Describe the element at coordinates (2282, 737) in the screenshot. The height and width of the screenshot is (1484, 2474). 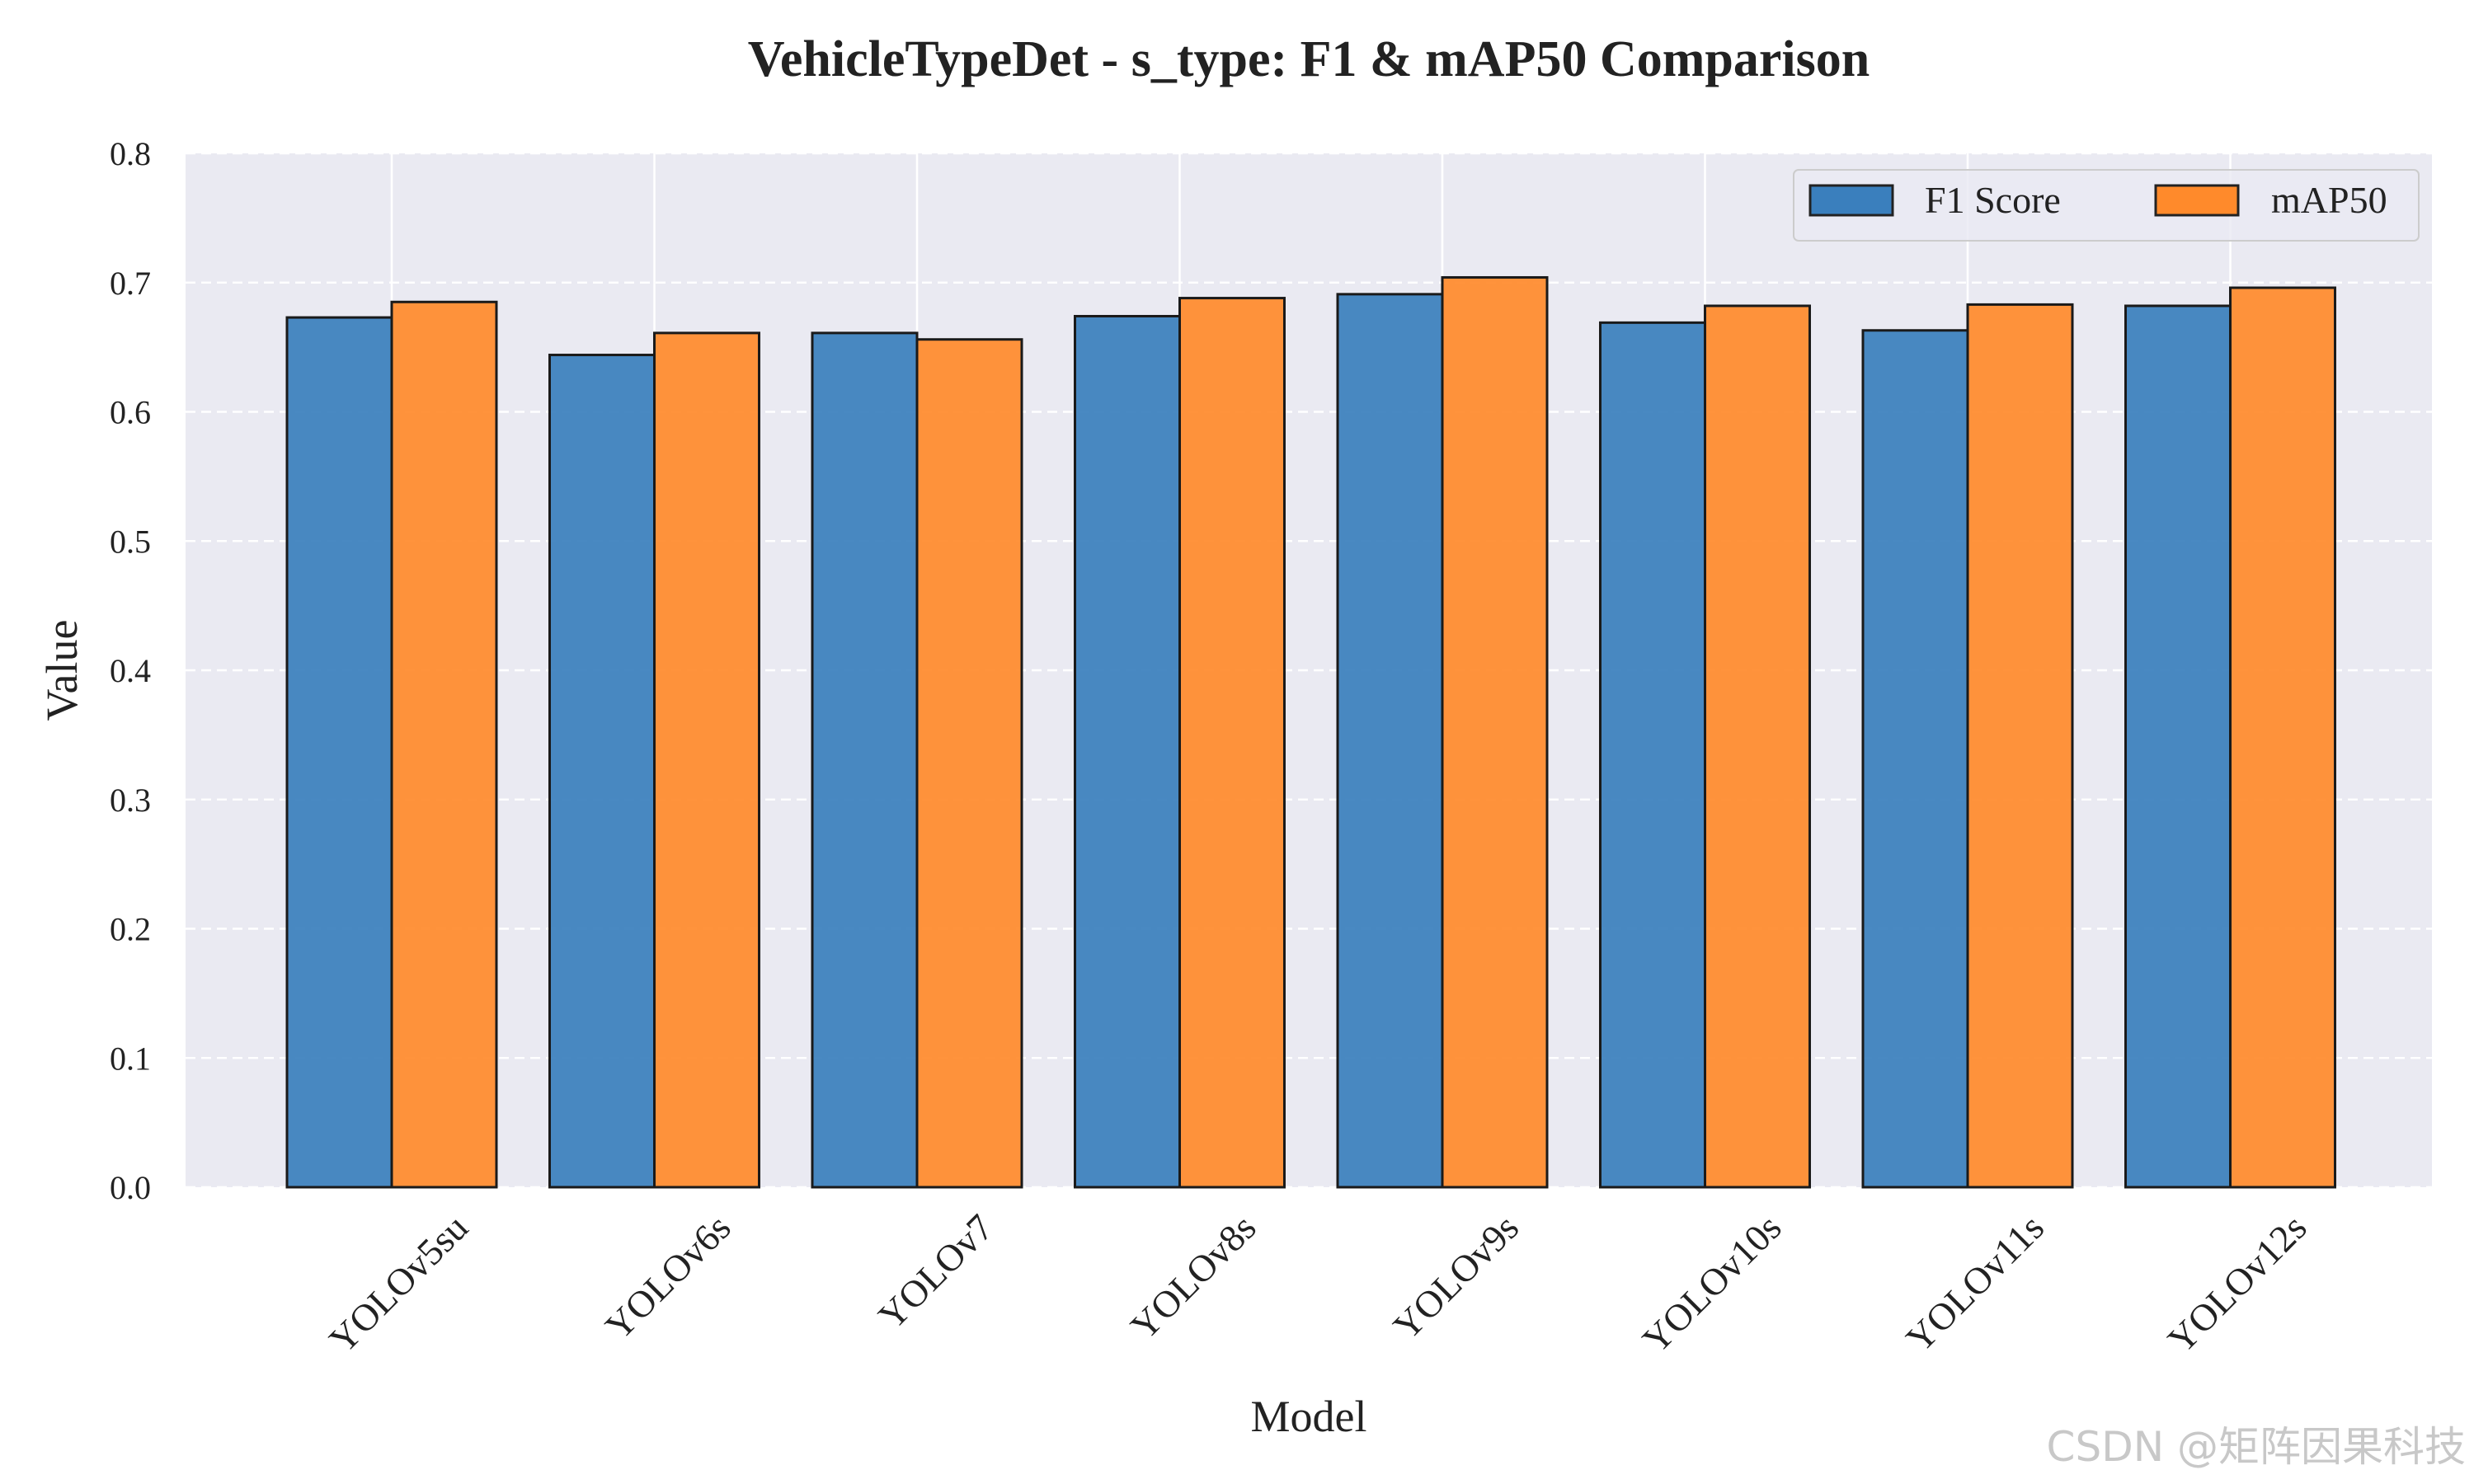
I see `bar-map50-yolov12s` at that location.